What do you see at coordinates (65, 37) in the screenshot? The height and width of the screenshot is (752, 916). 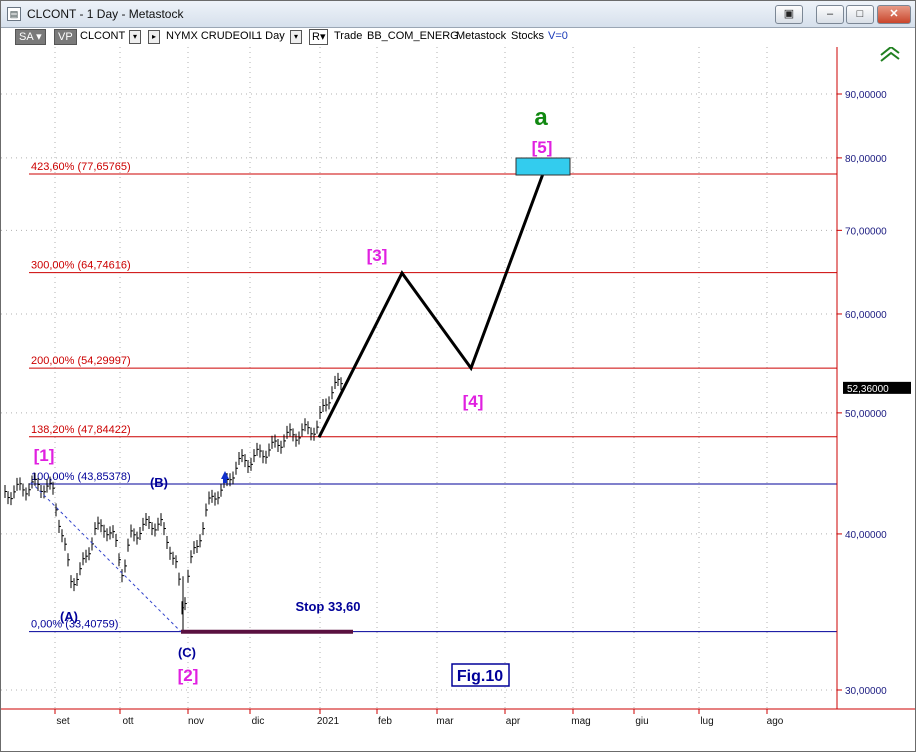 I see `vp-button: VP` at bounding box center [65, 37].